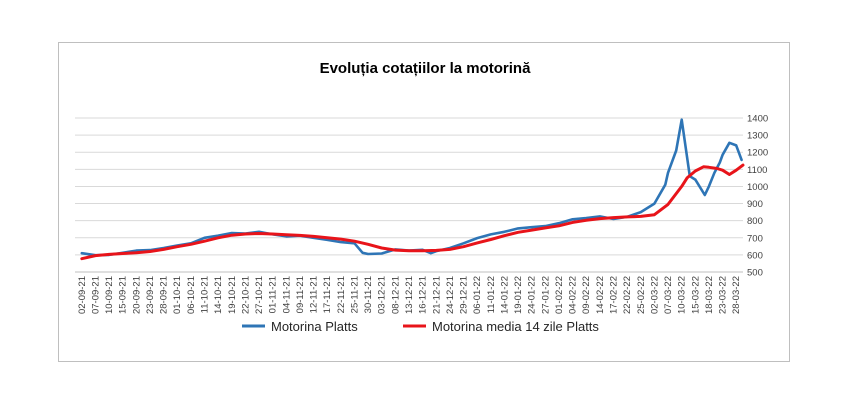  Describe the element at coordinates (573, 295) in the screenshot. I see `x-tick-label: 04-02-22` at that location.